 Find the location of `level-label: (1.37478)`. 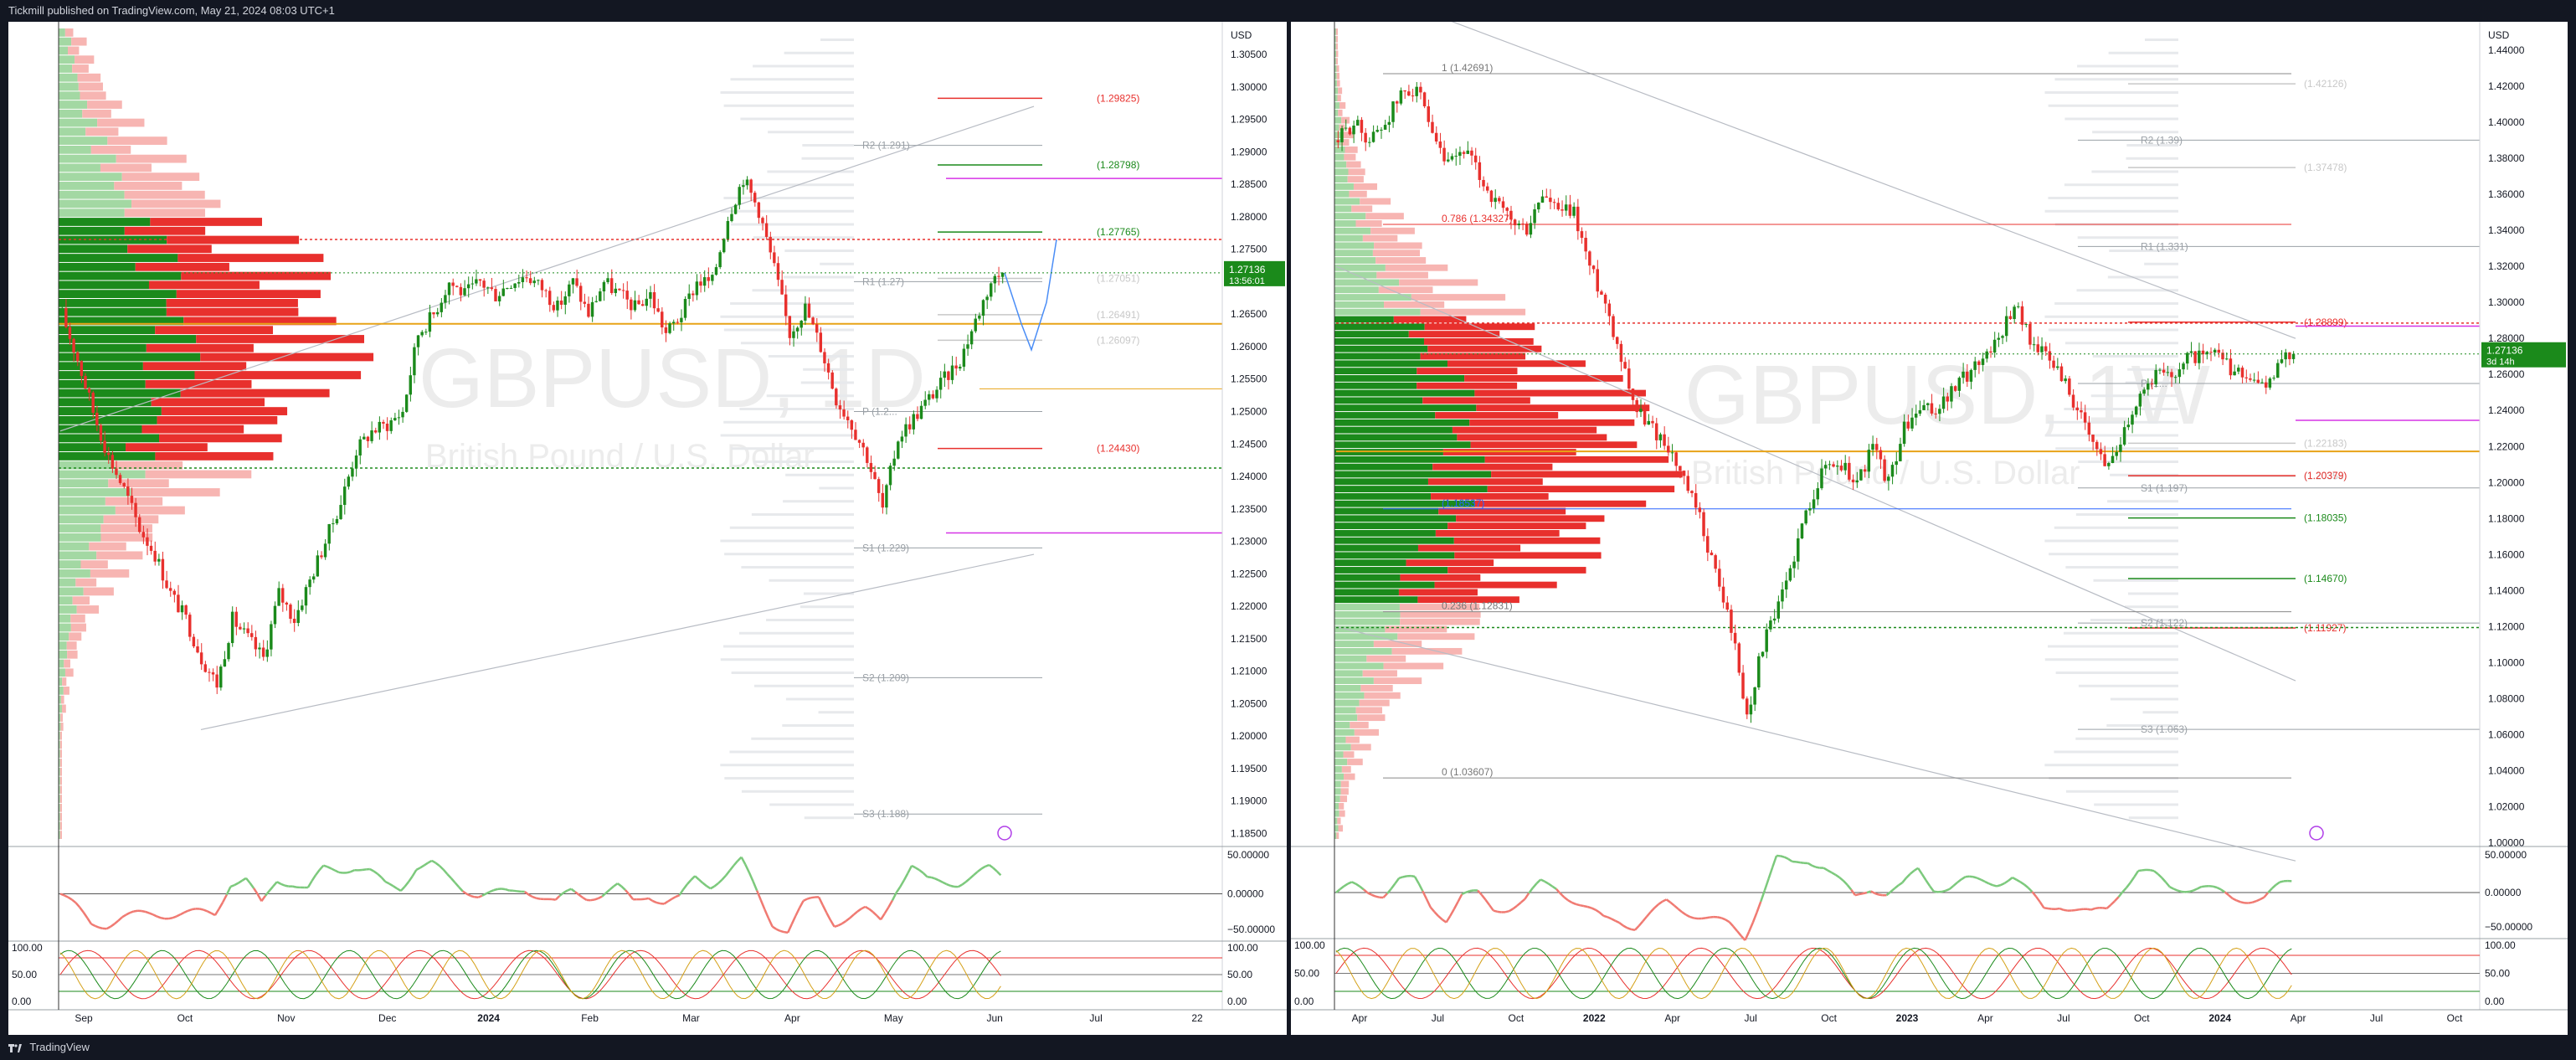

level-label: (1.37478) is located at coordinates (2325, 167).